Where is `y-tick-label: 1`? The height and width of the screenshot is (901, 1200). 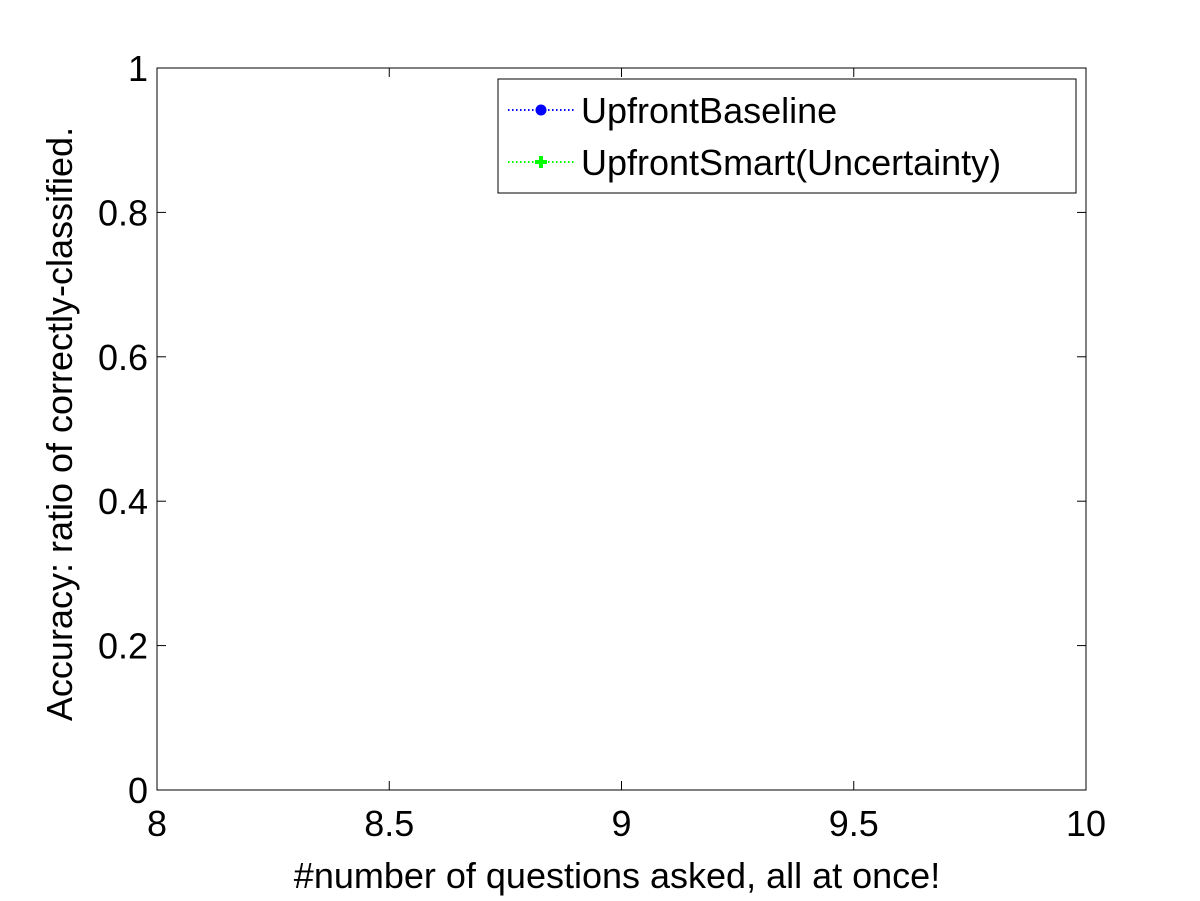 y-tick-label: 1 is located at coordinates (138, 68).